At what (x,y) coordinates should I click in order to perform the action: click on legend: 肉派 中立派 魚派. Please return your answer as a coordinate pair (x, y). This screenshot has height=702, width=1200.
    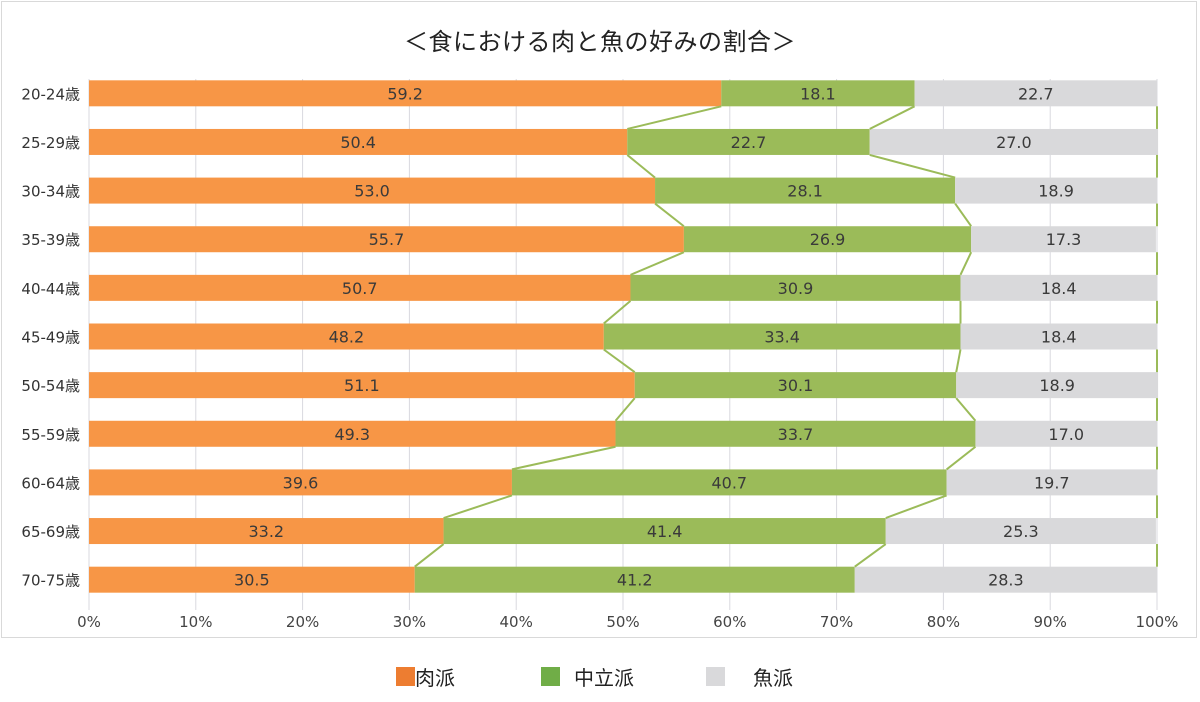
    Looking at the image, I should click on (600, 677).